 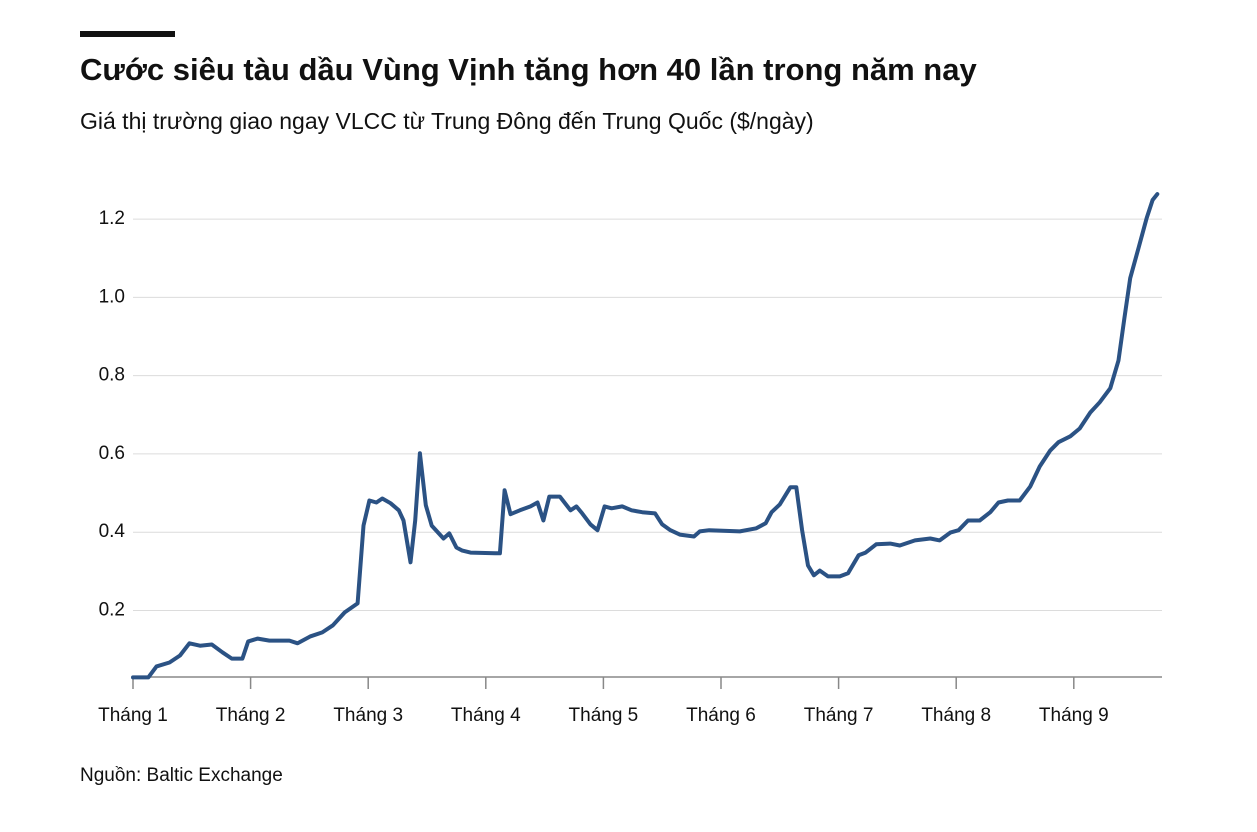 I want to click on y-tick-label: 0.4, so click(x=112, y=531).